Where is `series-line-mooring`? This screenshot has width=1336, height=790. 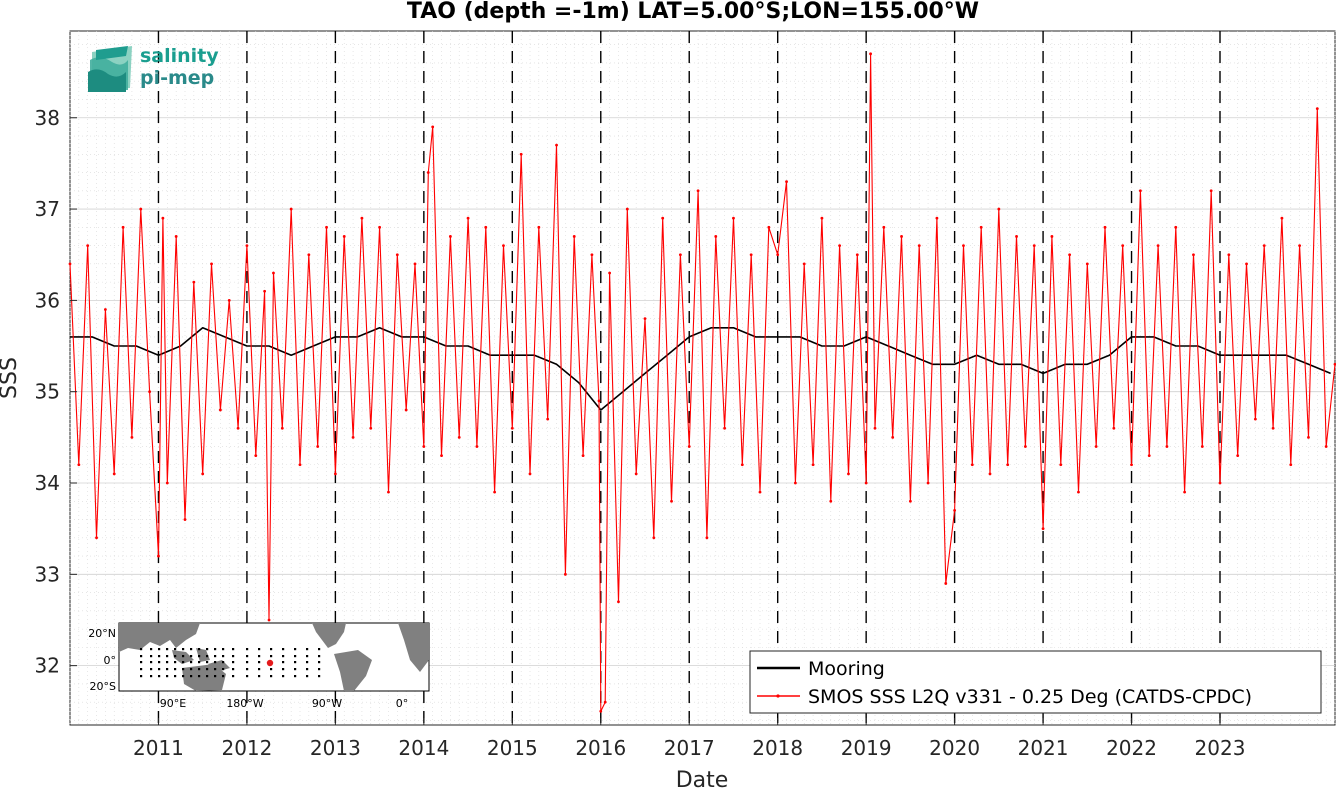 series-line-mooring is located at coordinates (700, 368).